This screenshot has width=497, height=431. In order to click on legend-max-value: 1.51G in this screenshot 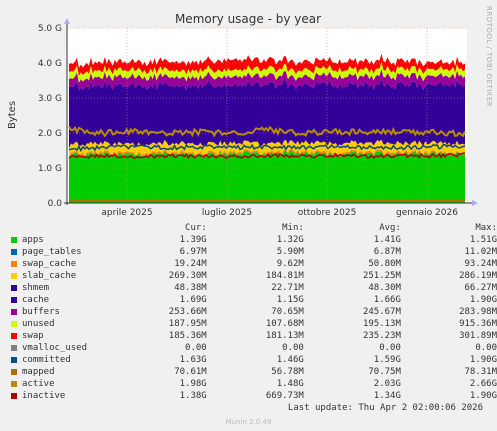, I will do `click(483, 240)`.